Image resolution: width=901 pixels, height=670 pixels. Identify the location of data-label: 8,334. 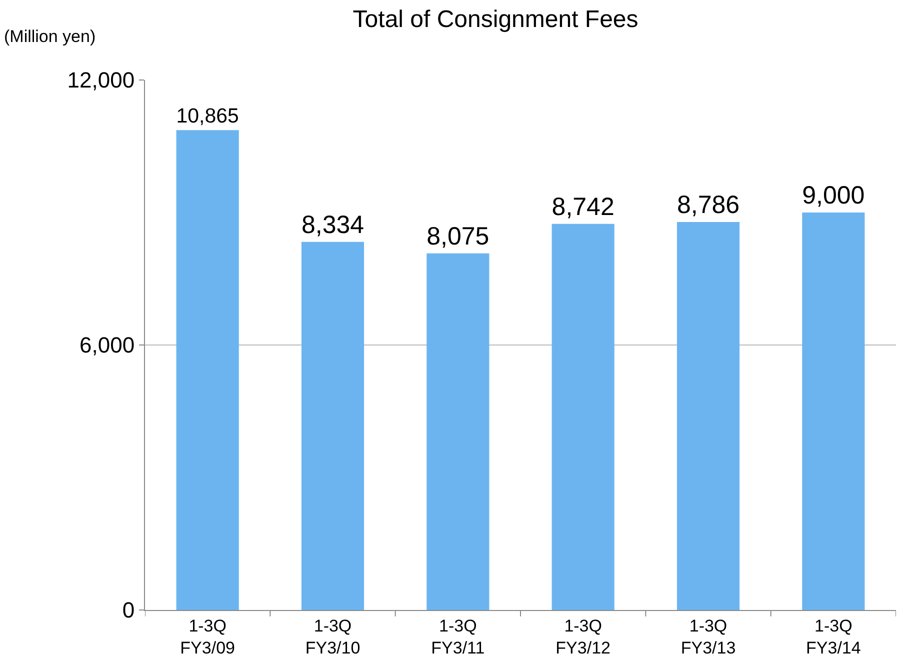
(332, 225).